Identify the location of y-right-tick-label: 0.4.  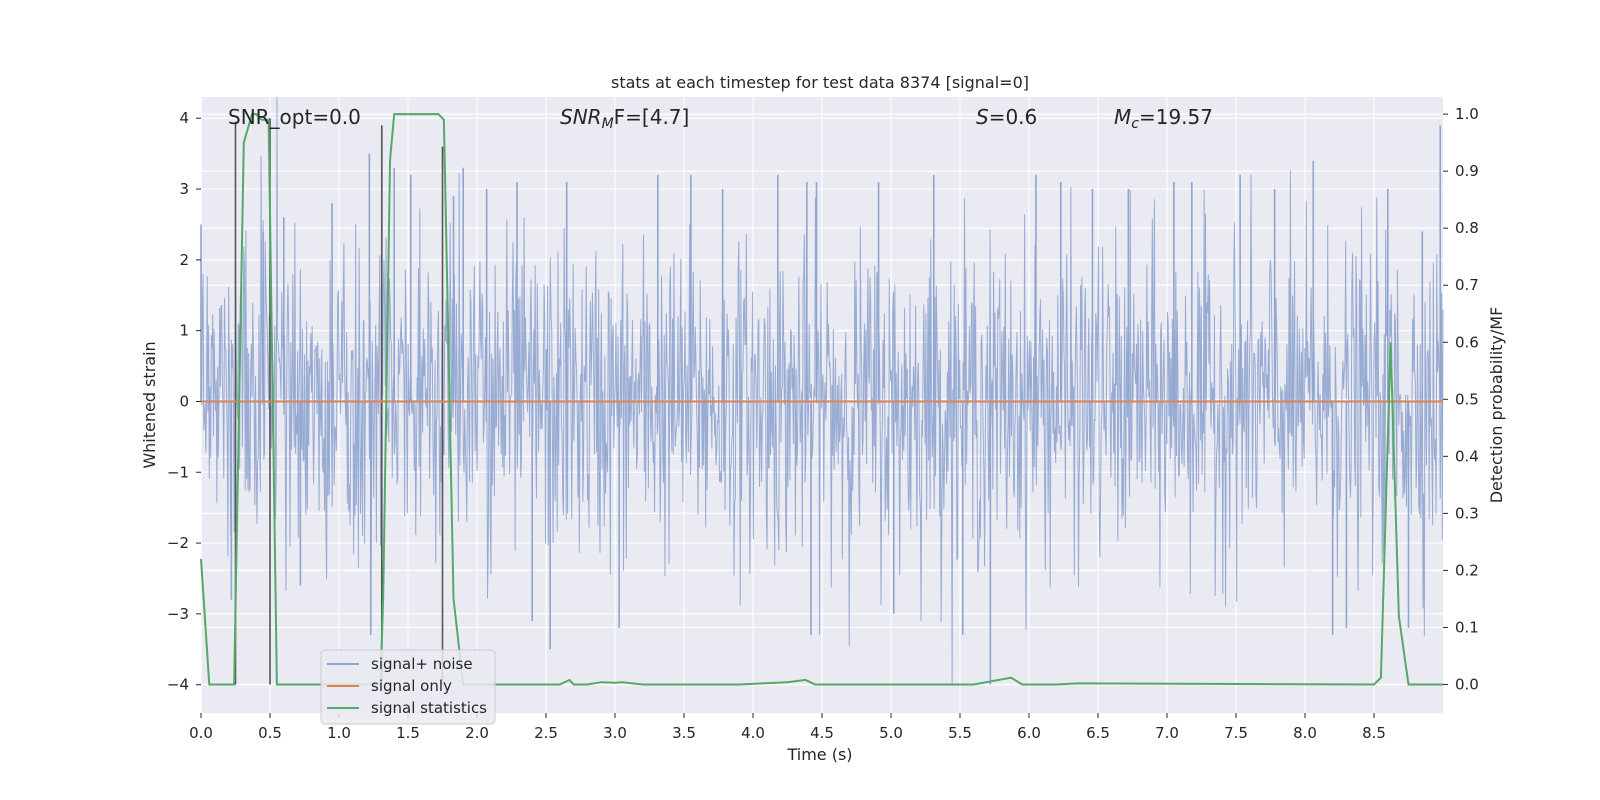
(1467, 456).